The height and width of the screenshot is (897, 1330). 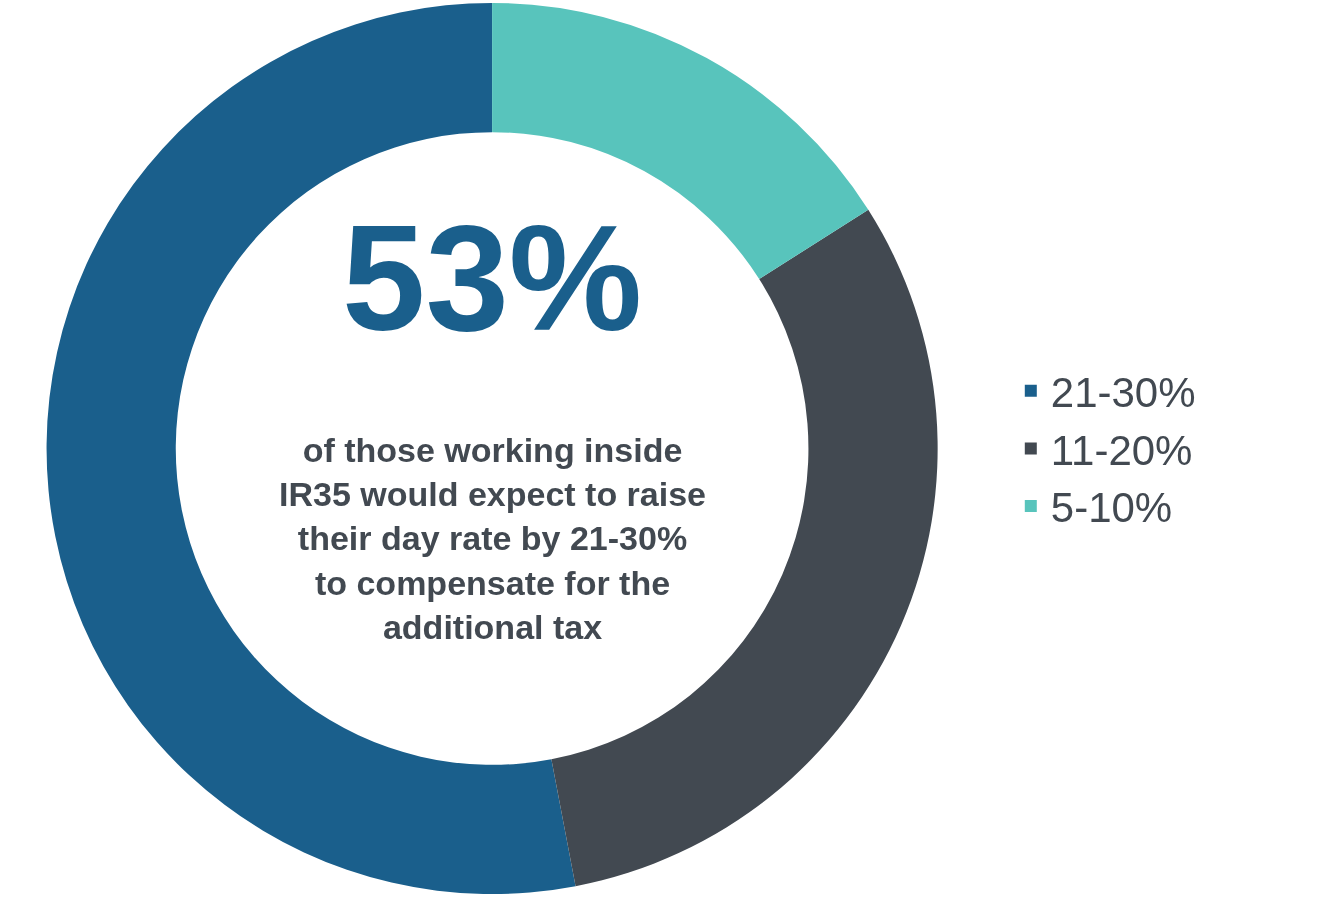 What do you see at coordinates (1121, 450) in the screenshot?
I see `legend-label: 11-20%` at bounding box center [1121, 450].